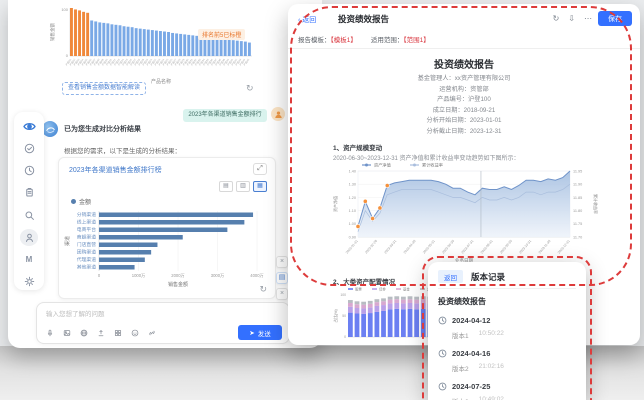 This screenshot has height=400, width=644. I want to click on panel-toggle-rail: × ▤ ×, so click(282, 278).